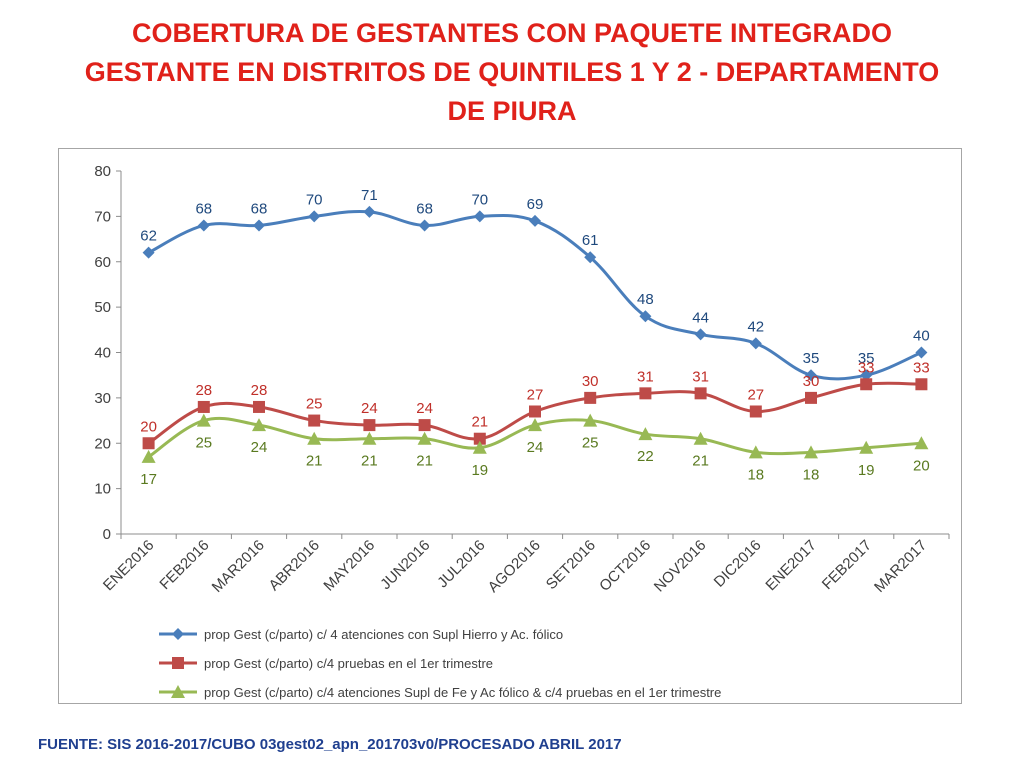 This screenshot has height=768, width=1024. What do you see at coordinates (700, 317) in the screenshot?
I see `data-label: 44` at bounding box center [700, 317].